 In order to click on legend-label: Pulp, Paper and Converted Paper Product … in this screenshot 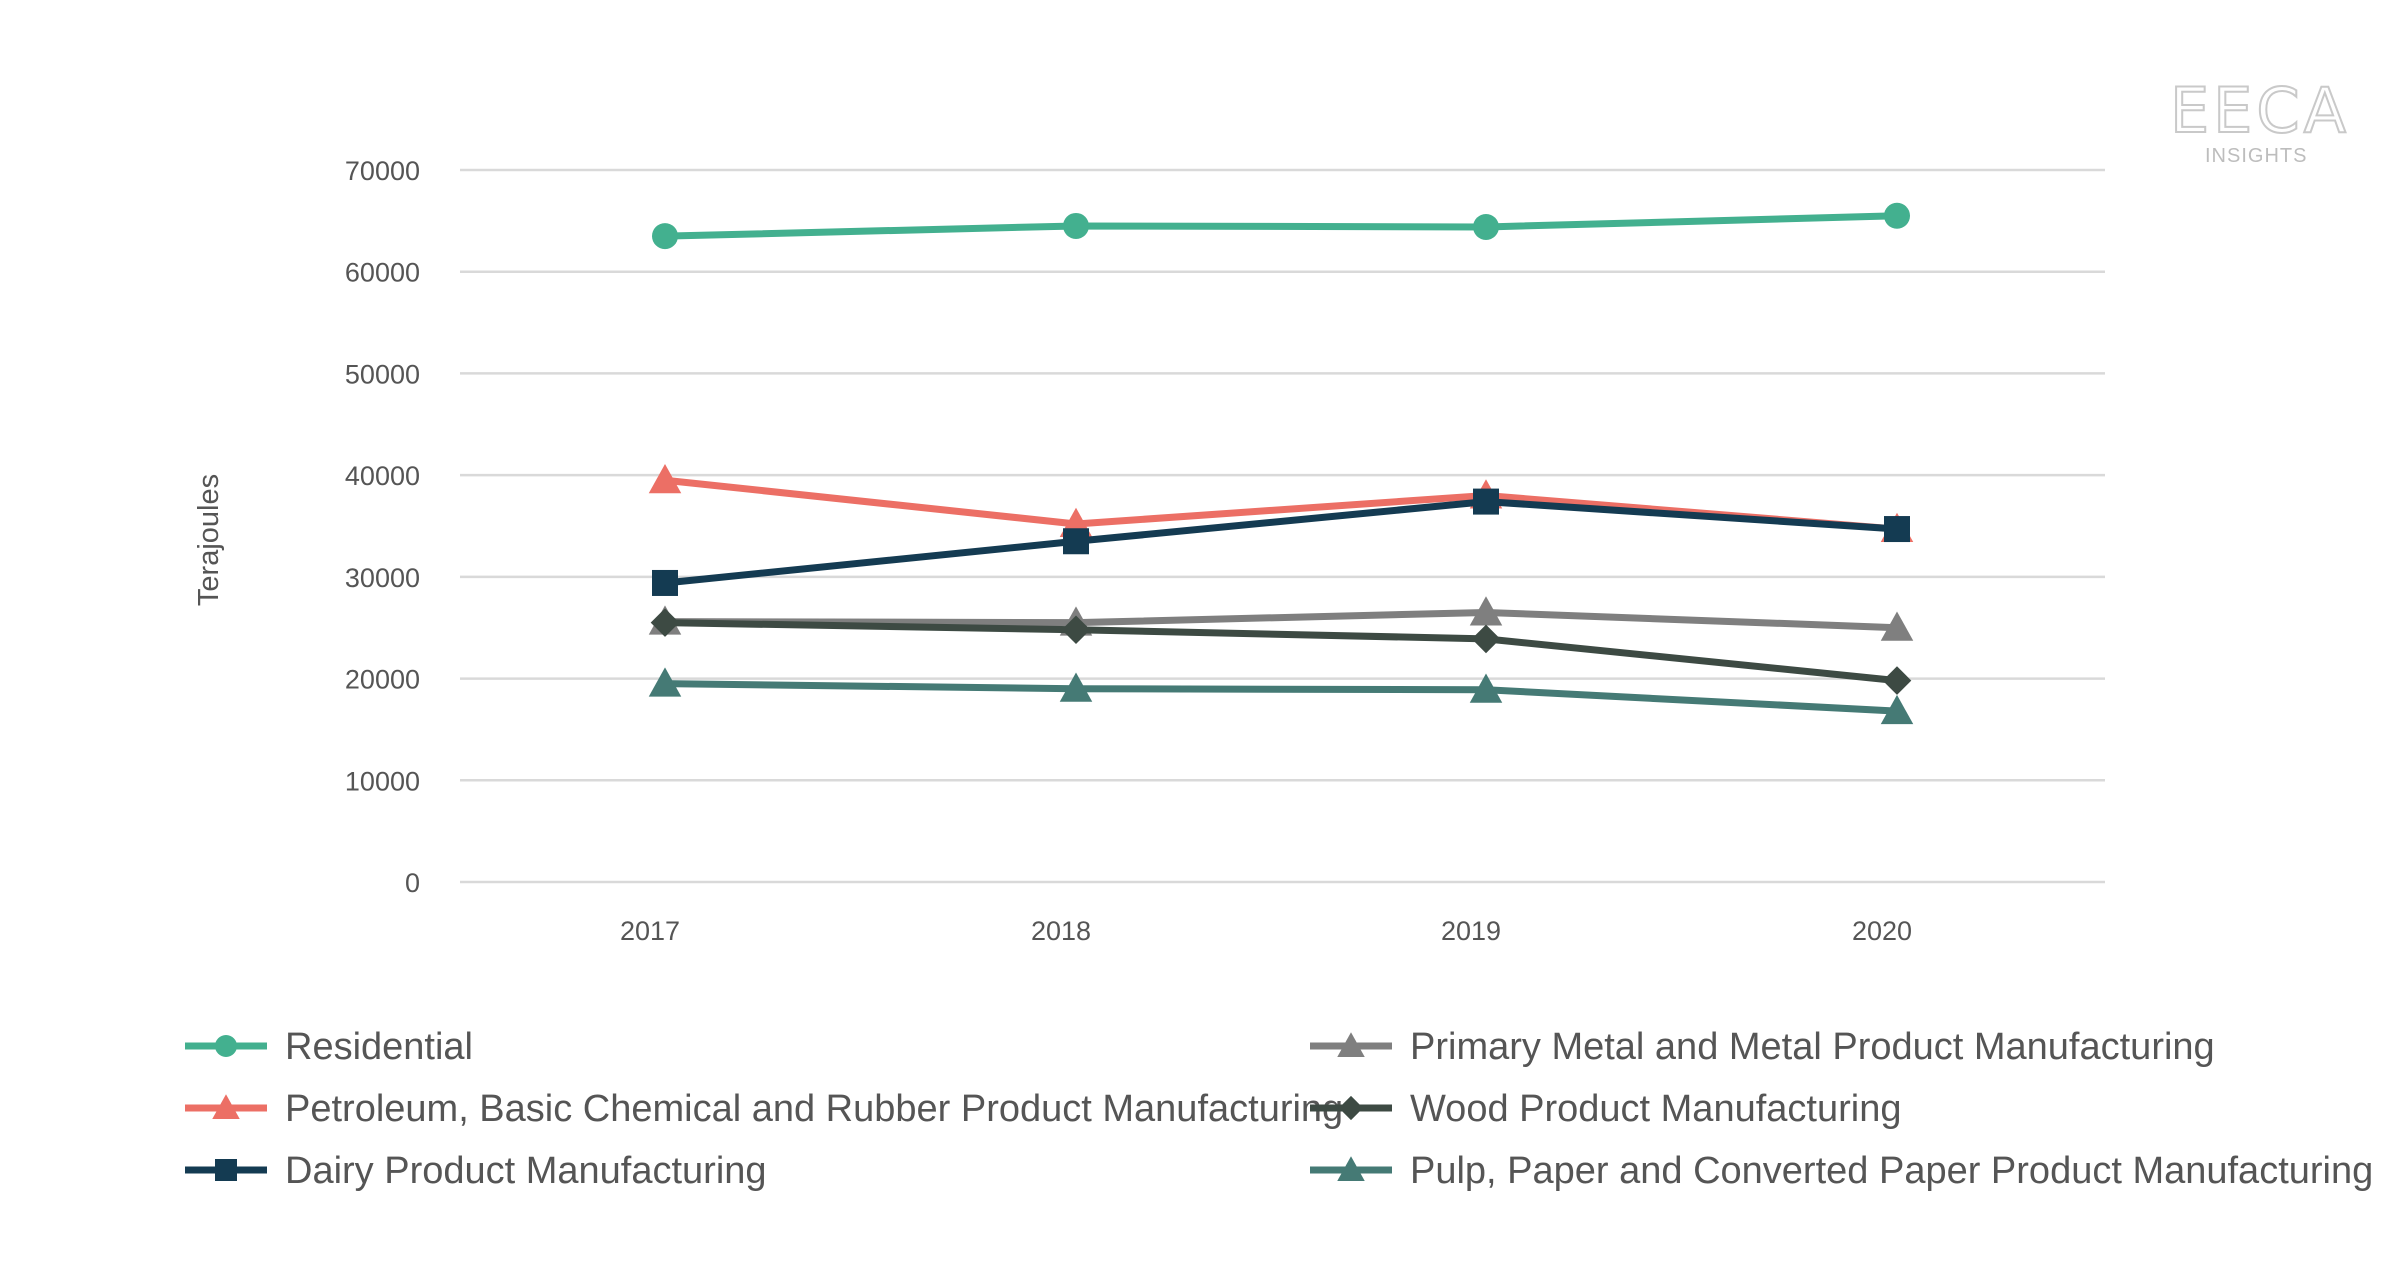, I will do `click(1891, 1171)`.